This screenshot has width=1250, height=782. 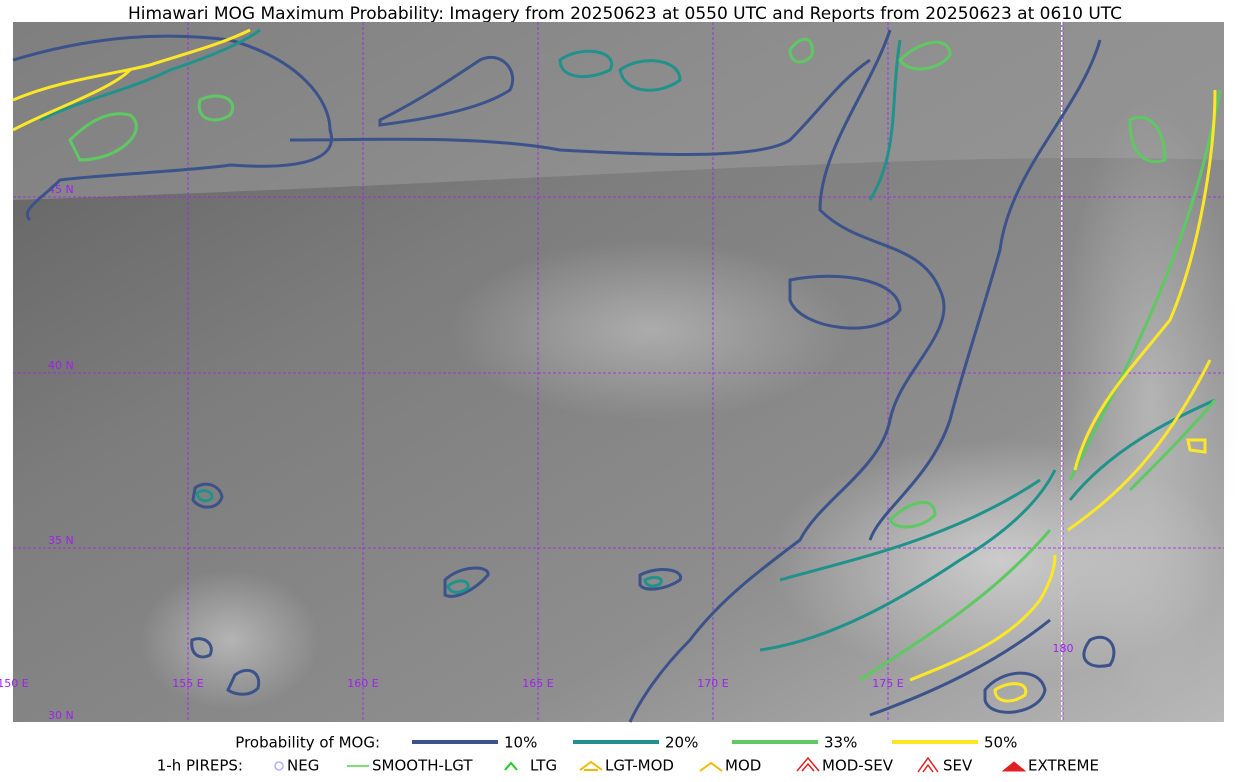 I want to click on lon-label: 150 E, so click(x=14, y=683).